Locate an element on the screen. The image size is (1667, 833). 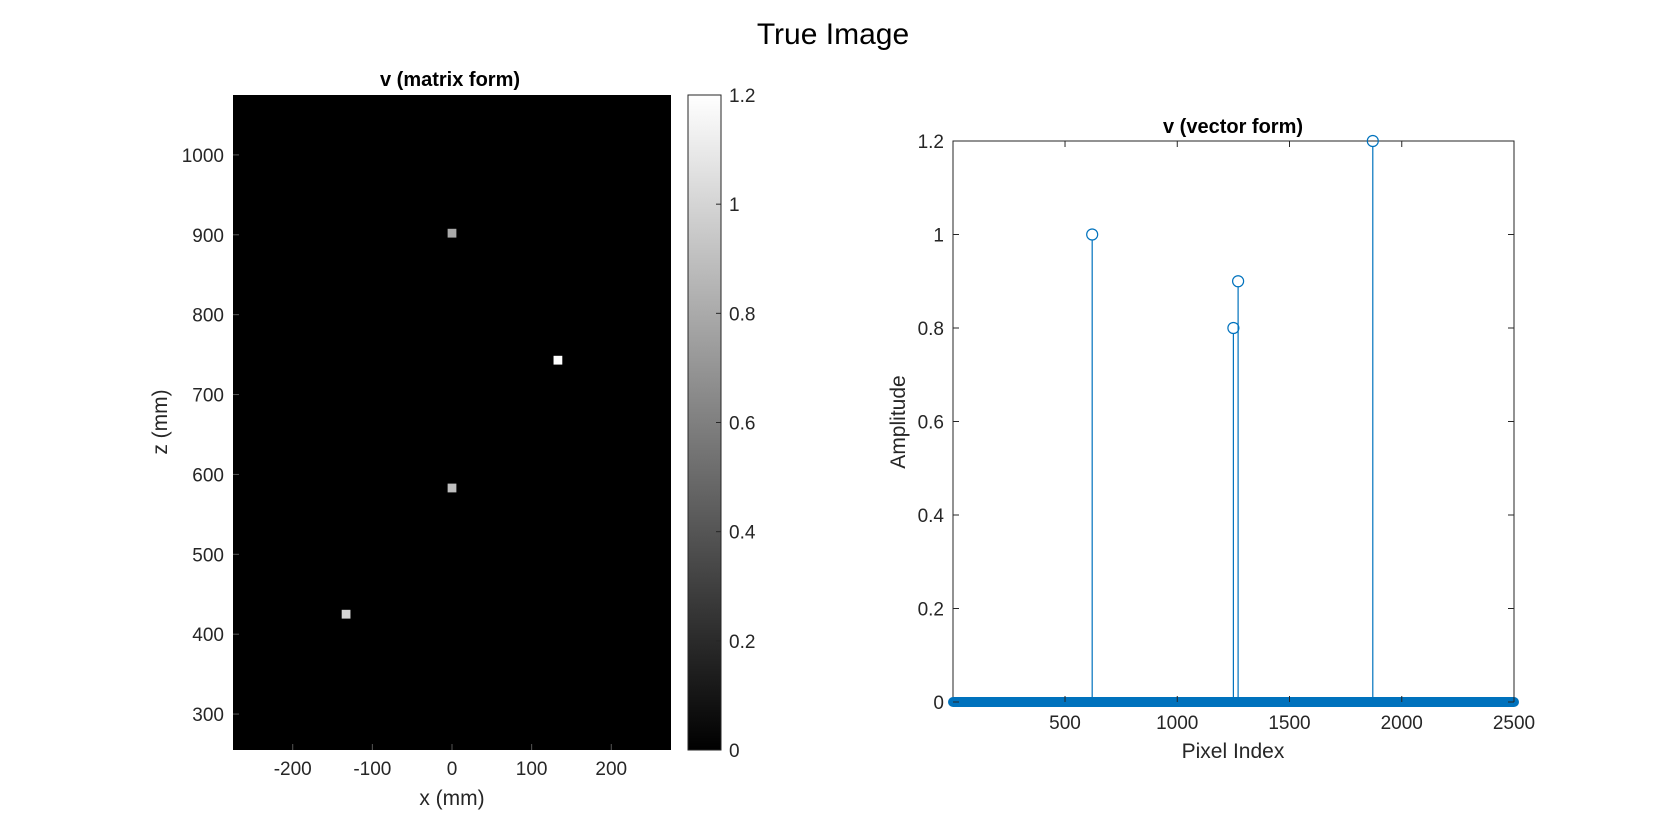
matrix-y-tick-label: 800 is located at coordinates (208, 316).